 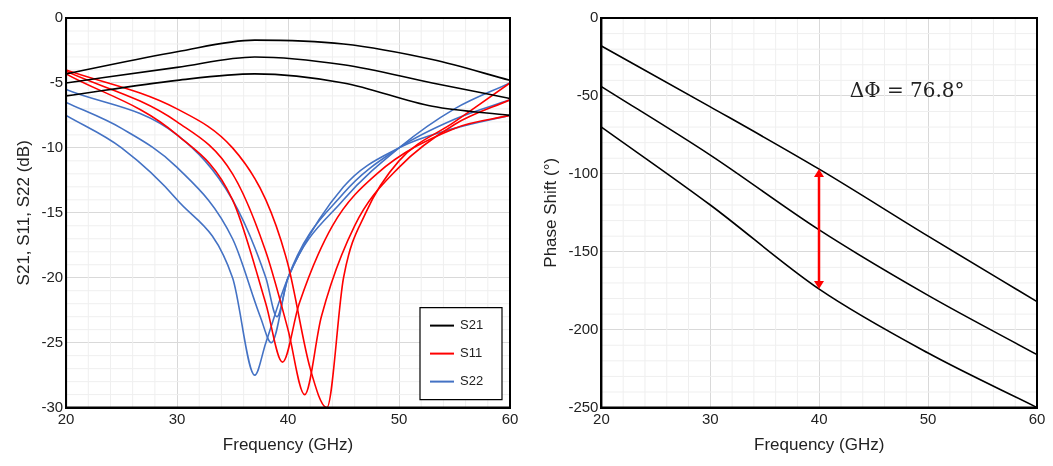 I want to click on y-tick-label: -10, so click(x=52, y=147).